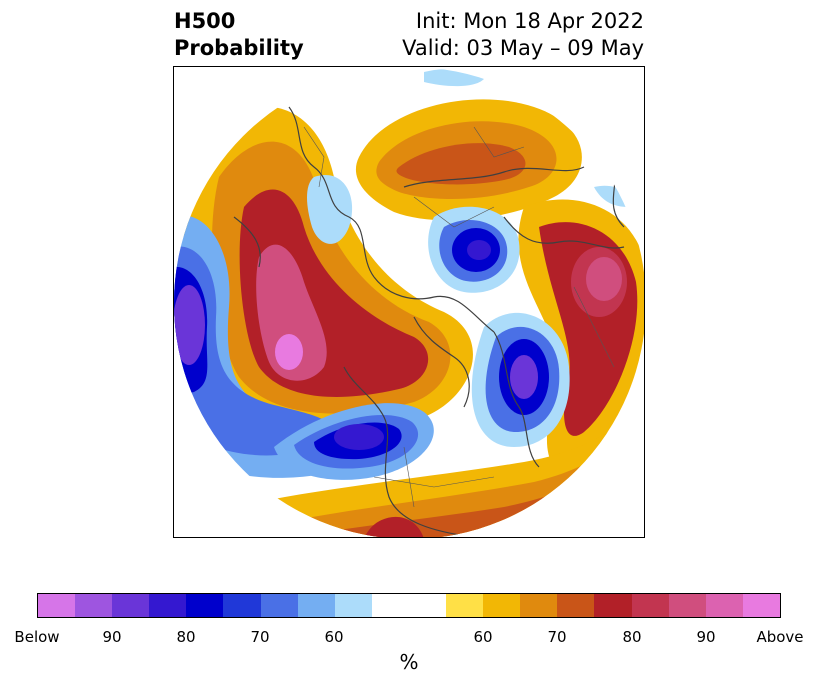 The height and width of the screenshot is (686, 819). Describe the element at coordinates (354, 441) in the screenshot. I see `below-normal-band-pacific` at that location.